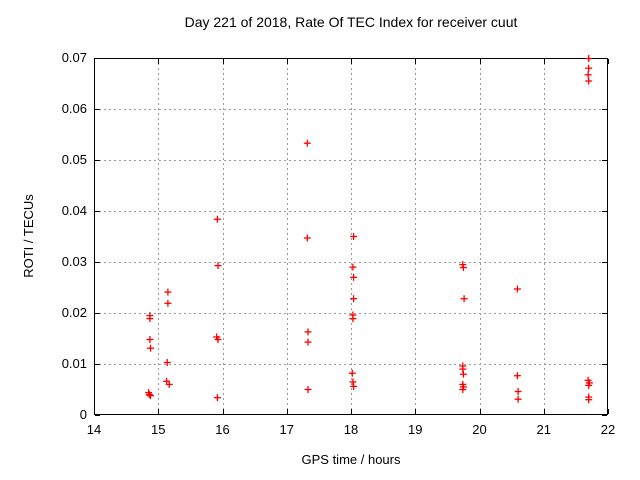 The height and width of the screenshot is (480, 640). What do you see at coordinates (415, 429) in the screenshot?
I see `x-tick-label: 19` at bounding box center [415, 429].